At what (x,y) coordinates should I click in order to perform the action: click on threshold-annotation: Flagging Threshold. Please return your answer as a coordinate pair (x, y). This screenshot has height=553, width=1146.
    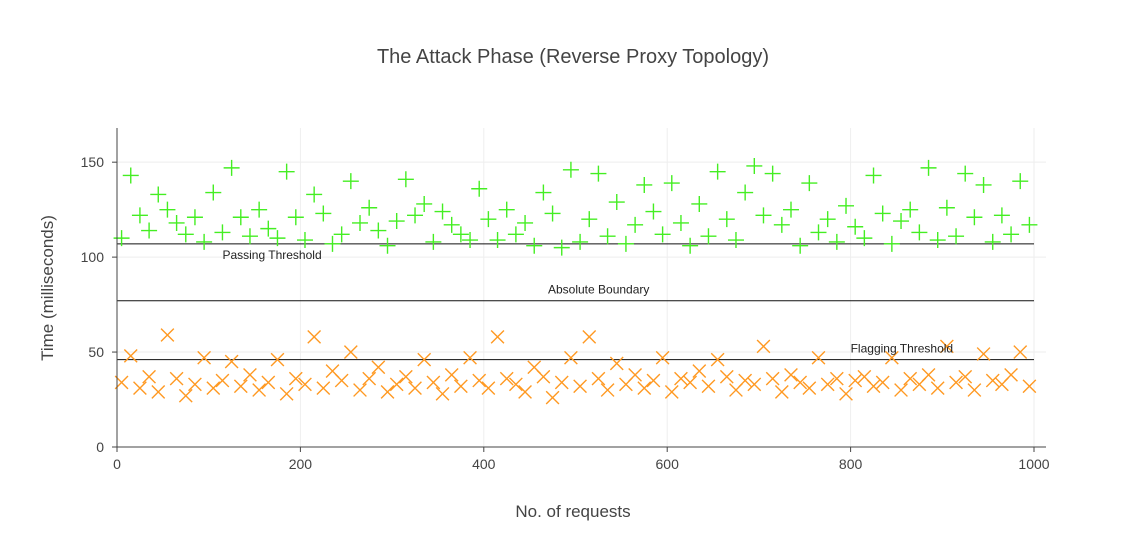
    Looking at the image, I should click on (902, 348).